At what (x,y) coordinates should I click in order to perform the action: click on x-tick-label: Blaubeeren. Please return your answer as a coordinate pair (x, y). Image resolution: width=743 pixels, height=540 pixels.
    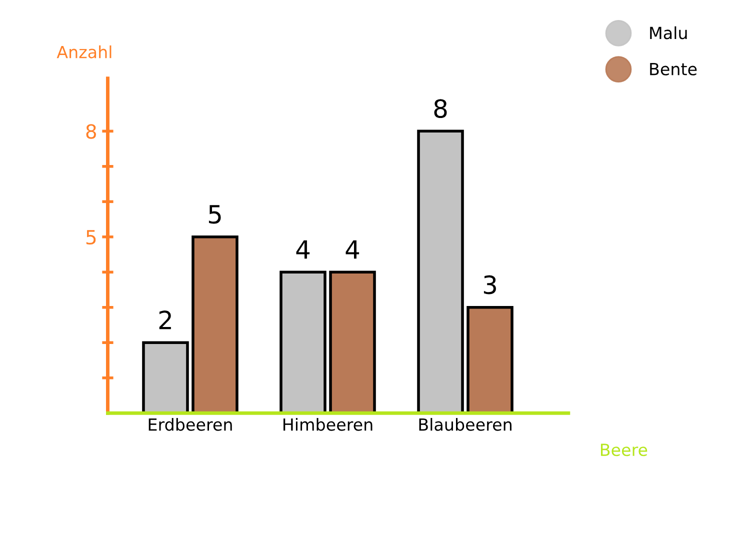
    Looking at the image, I should click on (465, 424).